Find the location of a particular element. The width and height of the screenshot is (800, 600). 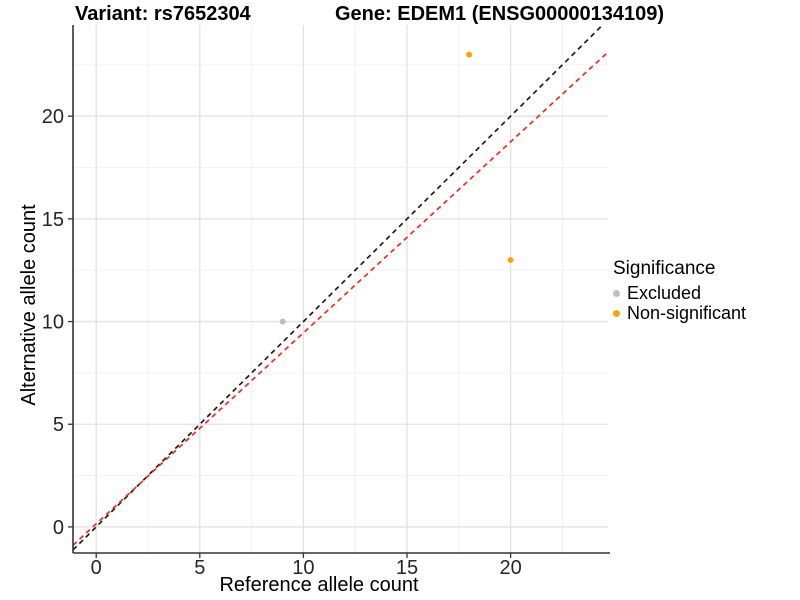

y-tick-label: 0 is located at coordinates (58, 528).